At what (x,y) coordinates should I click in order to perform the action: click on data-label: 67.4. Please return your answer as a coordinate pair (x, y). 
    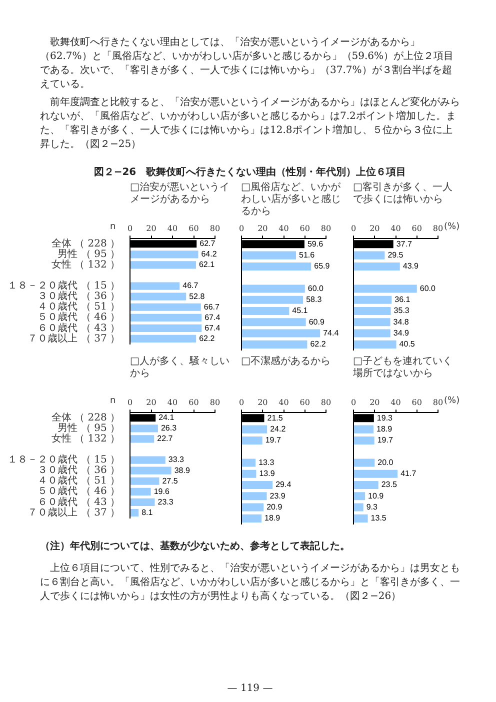
    Looking at the image, I should click on (212, 327).